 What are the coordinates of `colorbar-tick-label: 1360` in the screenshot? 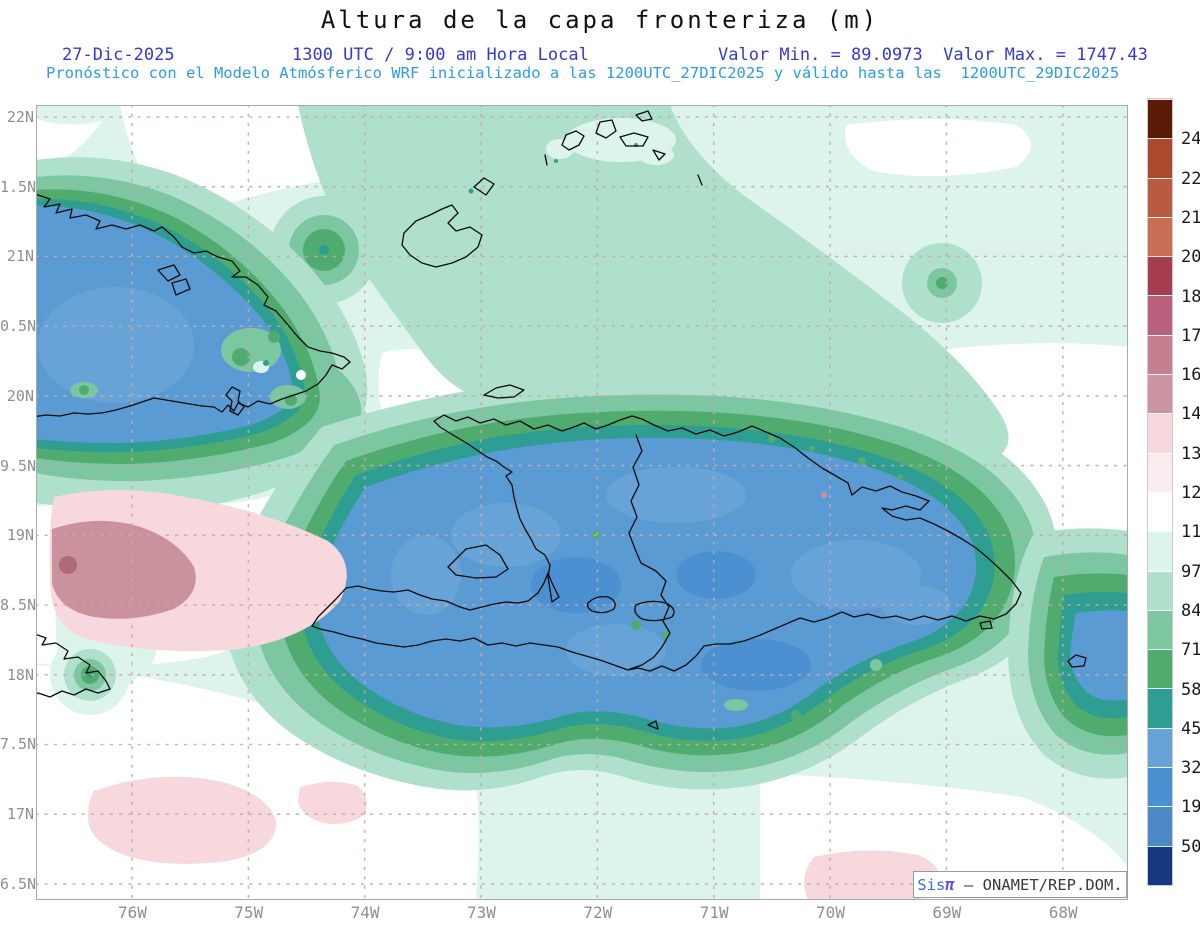 It's located at (1190, 453).